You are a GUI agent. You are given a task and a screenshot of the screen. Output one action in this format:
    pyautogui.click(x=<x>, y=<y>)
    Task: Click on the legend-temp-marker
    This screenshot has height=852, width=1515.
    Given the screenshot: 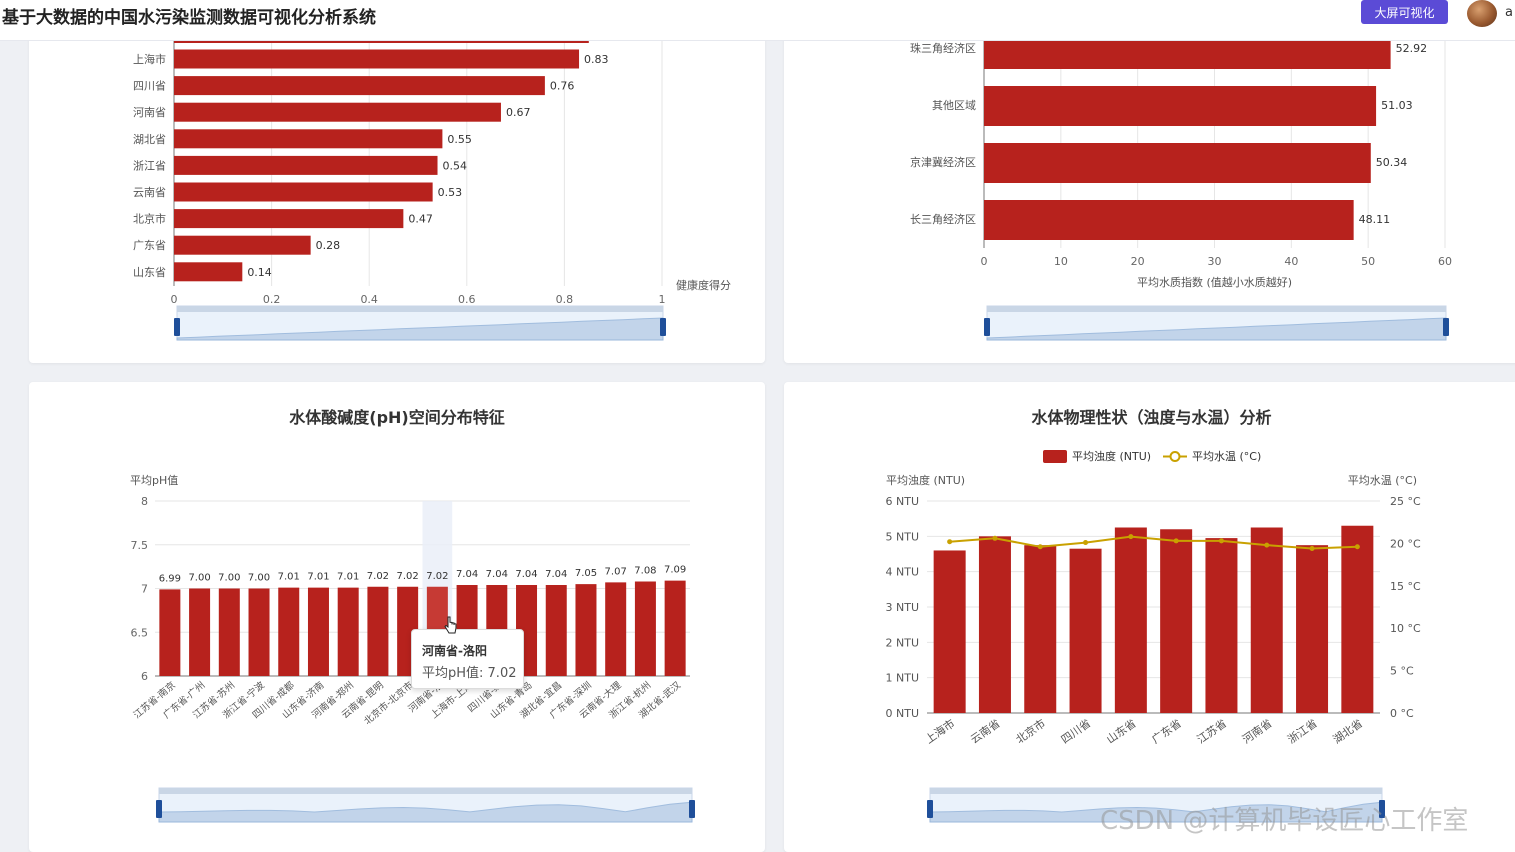 What is the action you would take?
    pyautogui.click(x=1175, y=456)
    